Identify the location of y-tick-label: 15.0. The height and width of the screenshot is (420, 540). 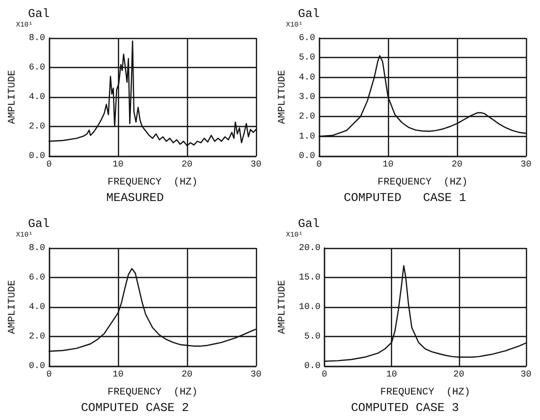
(309, 277).